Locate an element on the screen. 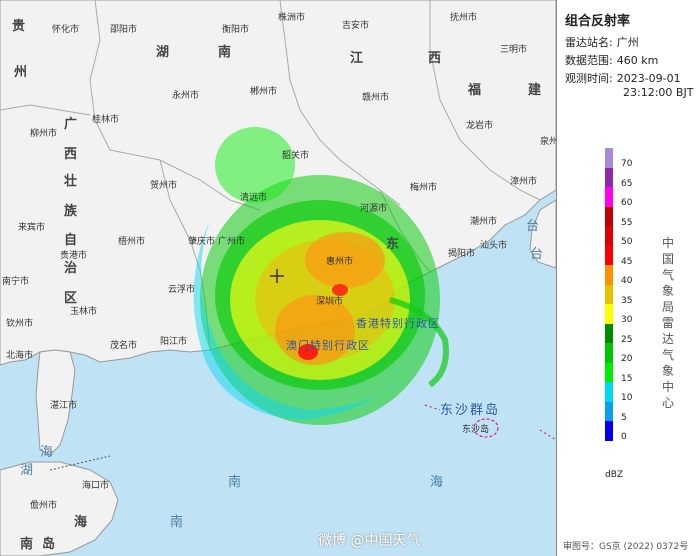 The height and width of the screenshot is (556, 700). city-label: 来宾市 is located at coordinates (32, 228).